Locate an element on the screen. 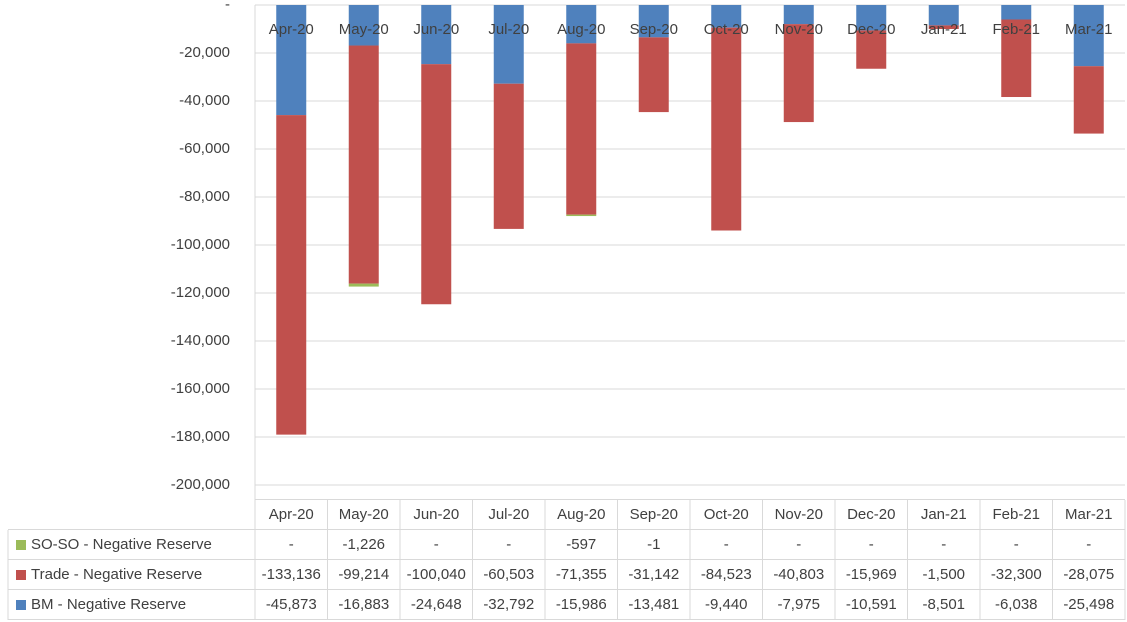 This screenshot has width=1127, height=622. table-cell: -32,792 is located at coordinates (508, 604).